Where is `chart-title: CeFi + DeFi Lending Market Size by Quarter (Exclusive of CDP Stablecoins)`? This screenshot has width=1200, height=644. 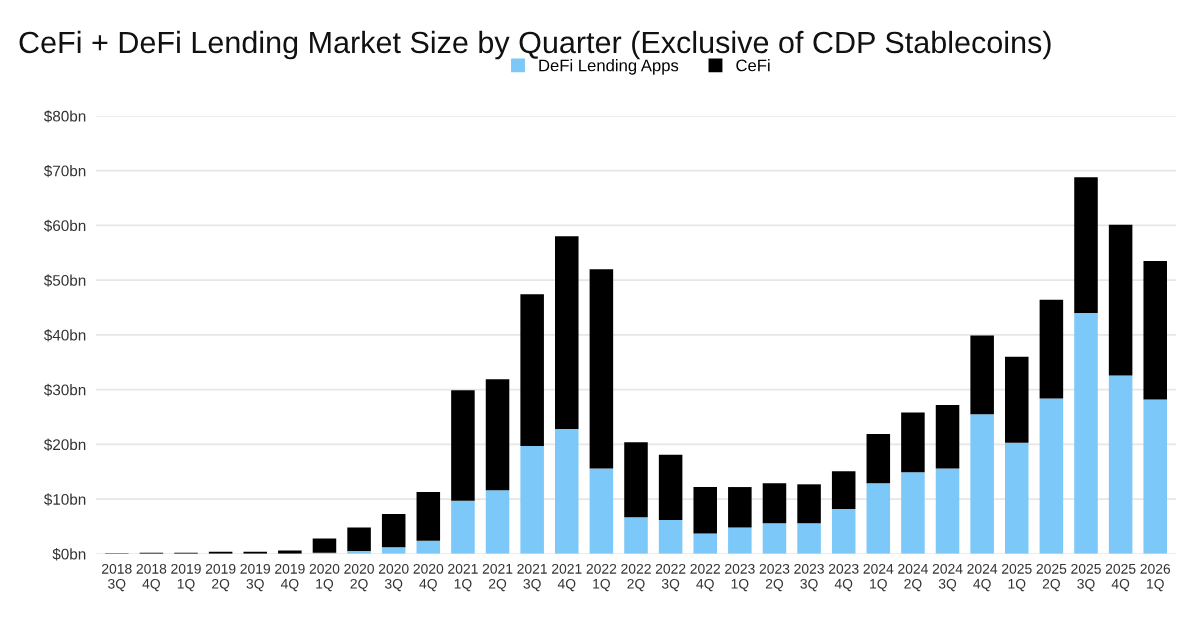 chart-title: CeFi + DeFi Lending Market Size by Quarter (Exclusive of CDP Stablecoins) is located at coordinates (535, 45).